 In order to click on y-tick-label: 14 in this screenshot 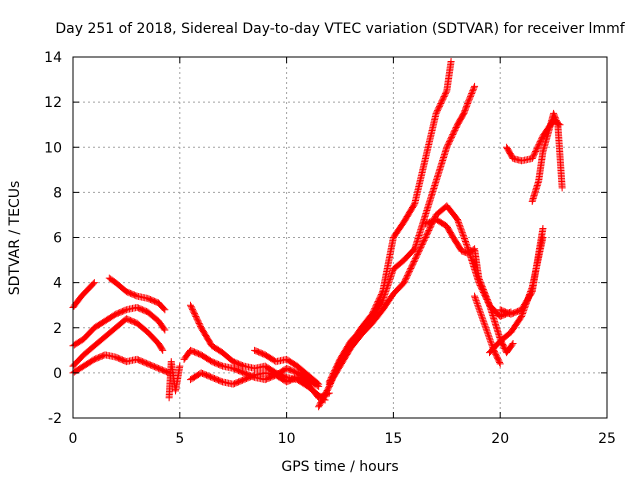, I will do `click(53, 58)`.